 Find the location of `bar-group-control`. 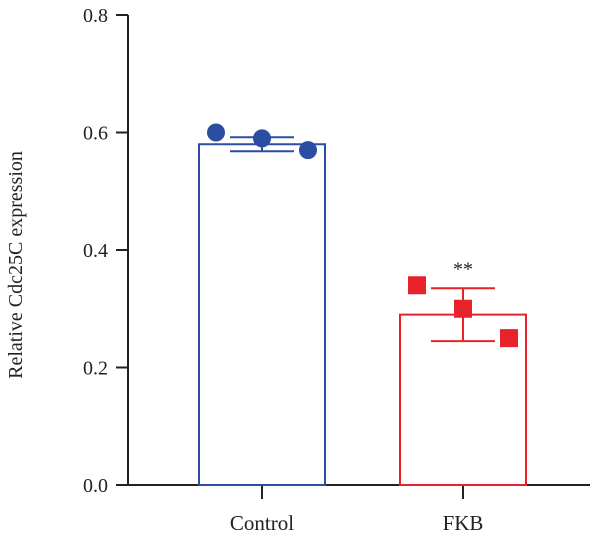

bar-group-control is located at coordinates (262, 304).